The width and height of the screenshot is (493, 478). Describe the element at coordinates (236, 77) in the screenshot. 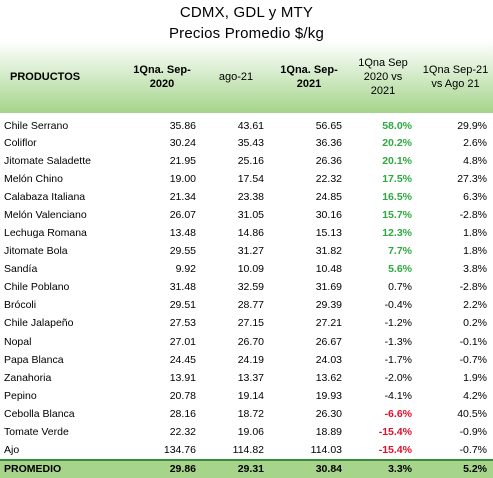

I see `header-ago-21: ago-21` at that location.